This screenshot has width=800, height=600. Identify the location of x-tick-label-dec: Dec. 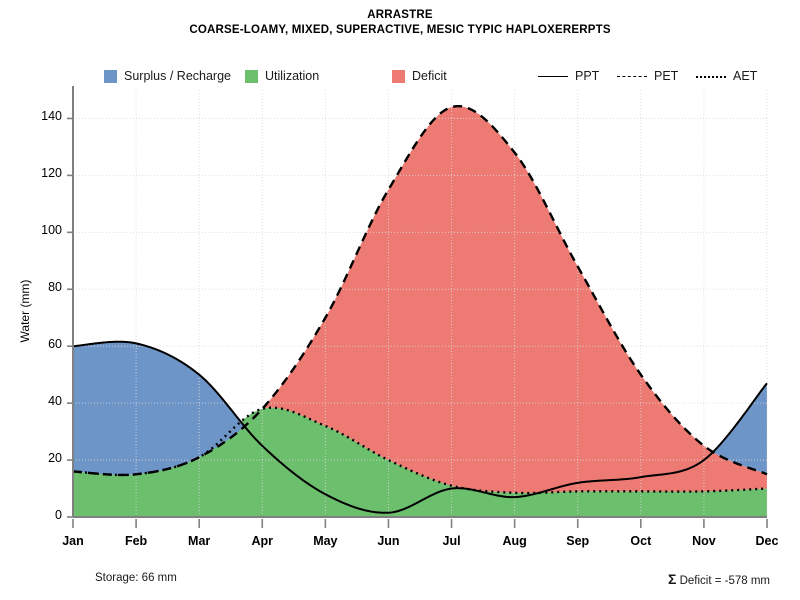
(767, 541).